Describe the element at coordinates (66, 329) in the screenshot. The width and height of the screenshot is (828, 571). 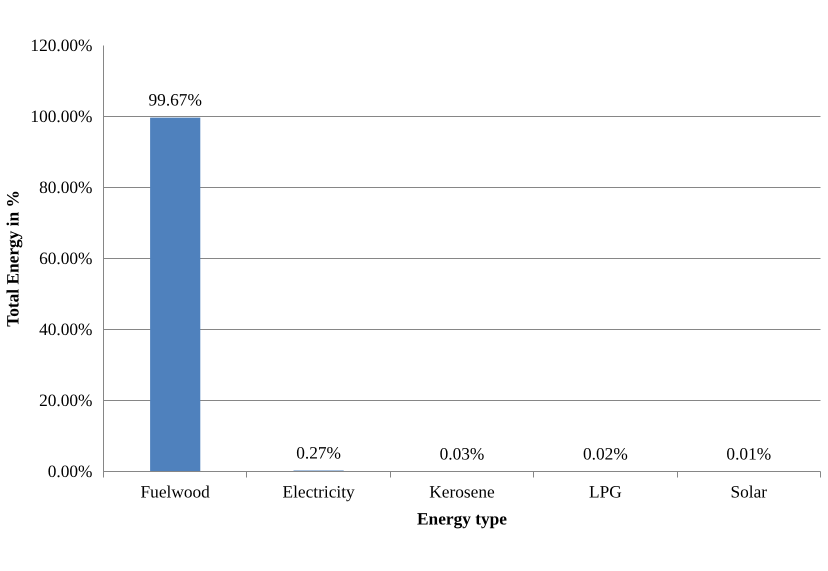
I see `y-tick-label: 40.00%` at that location.